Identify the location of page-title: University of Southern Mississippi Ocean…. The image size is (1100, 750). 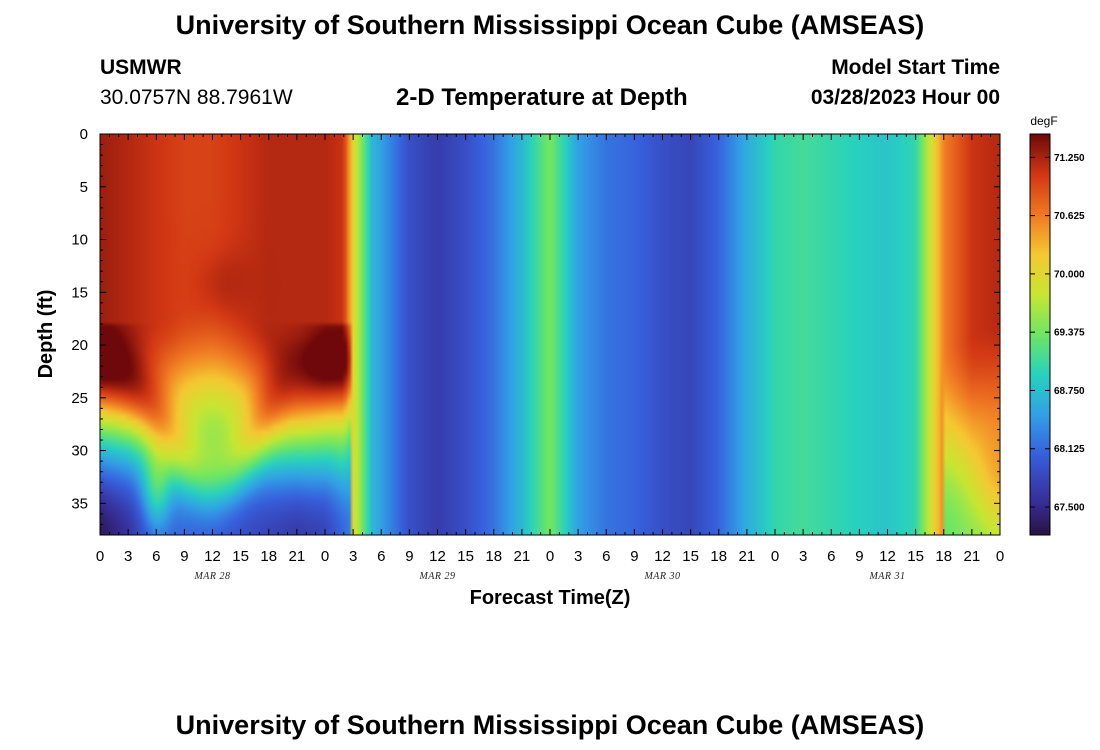
(550, 25).